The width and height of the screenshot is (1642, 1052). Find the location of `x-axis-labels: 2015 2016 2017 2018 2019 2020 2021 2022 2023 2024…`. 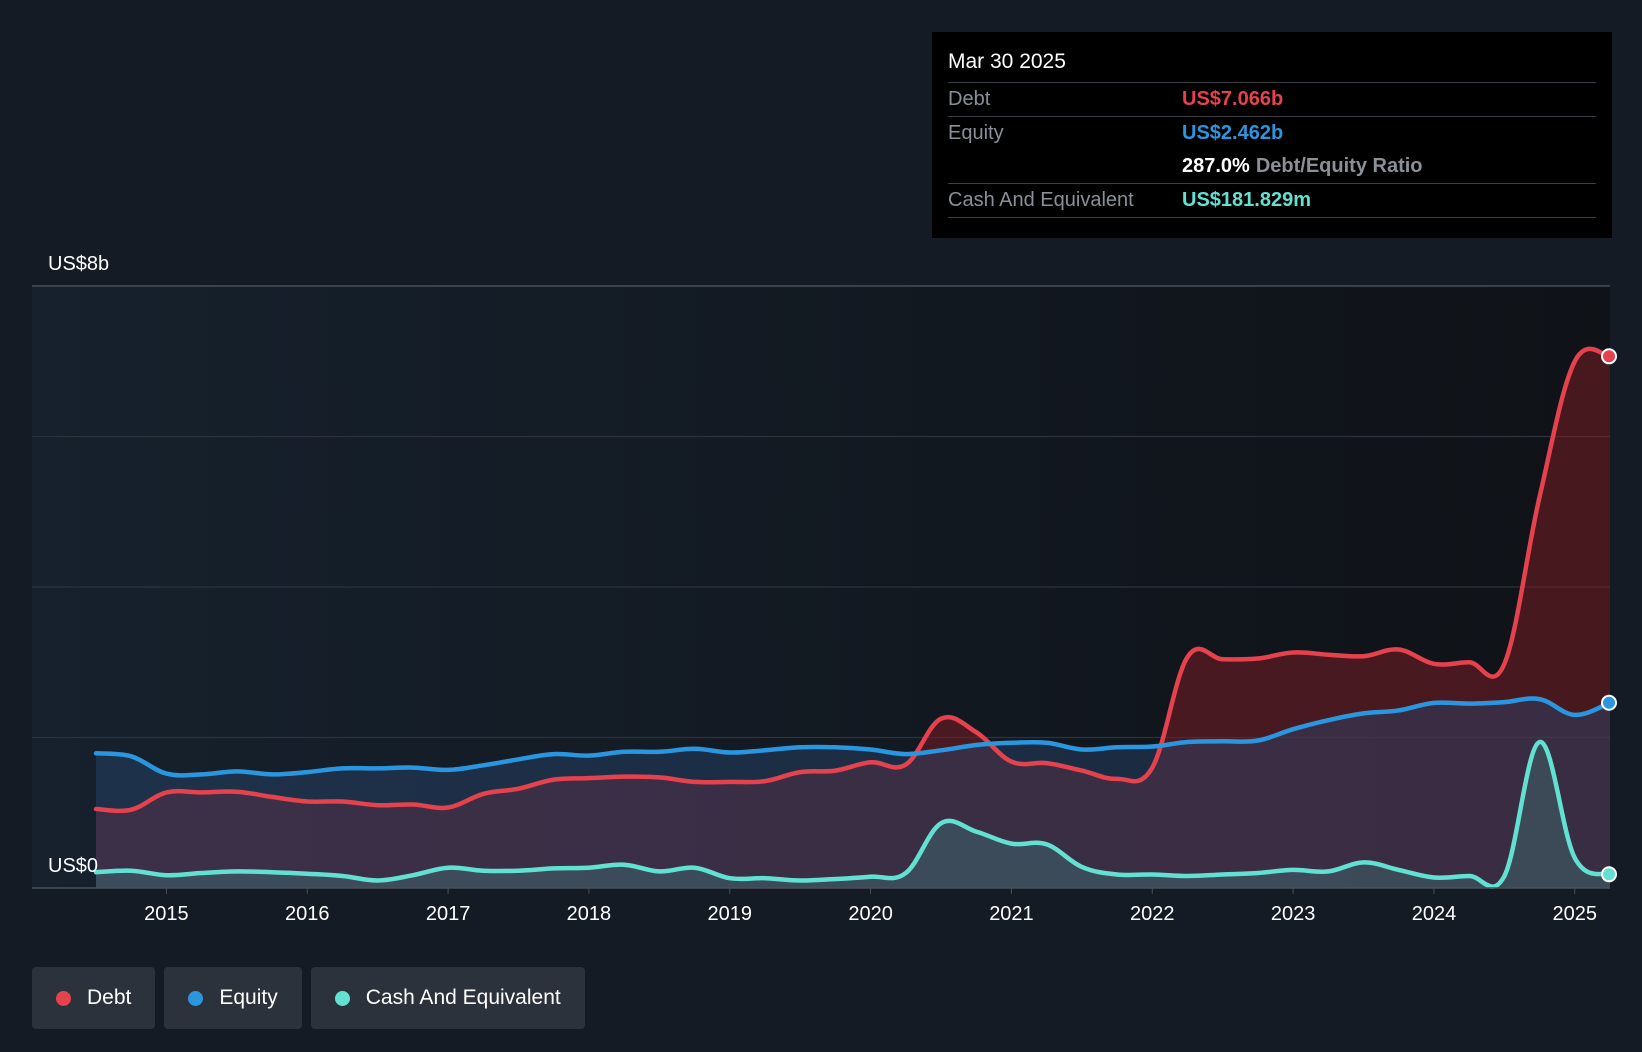

x-axis-labels: 2015 2016 2017 2018 2019 2020 2021 2022 2023 2024… is located at coordinates (821, 906).